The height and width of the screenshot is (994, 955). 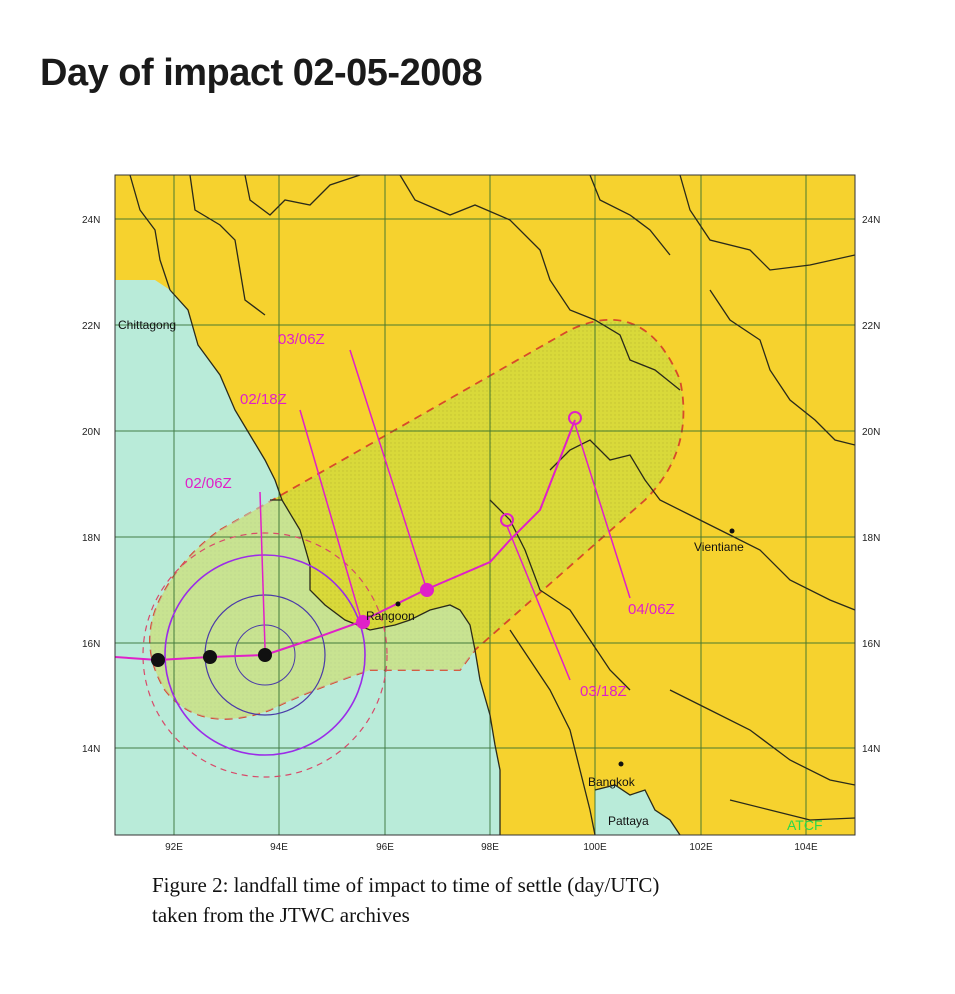 I want to click on track-label-03-18z: 03/18Z, so click(x=603, y=691).